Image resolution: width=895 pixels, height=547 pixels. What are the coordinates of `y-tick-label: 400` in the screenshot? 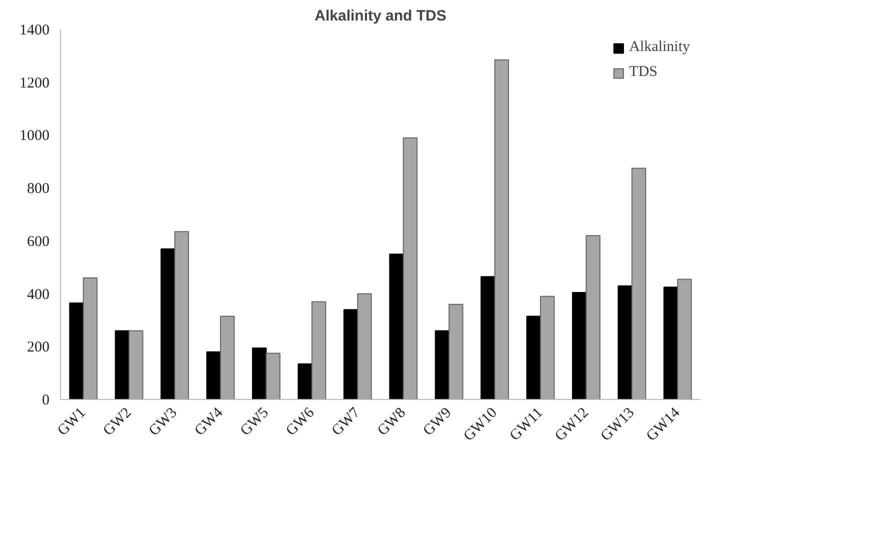 It's located at (38, 294).